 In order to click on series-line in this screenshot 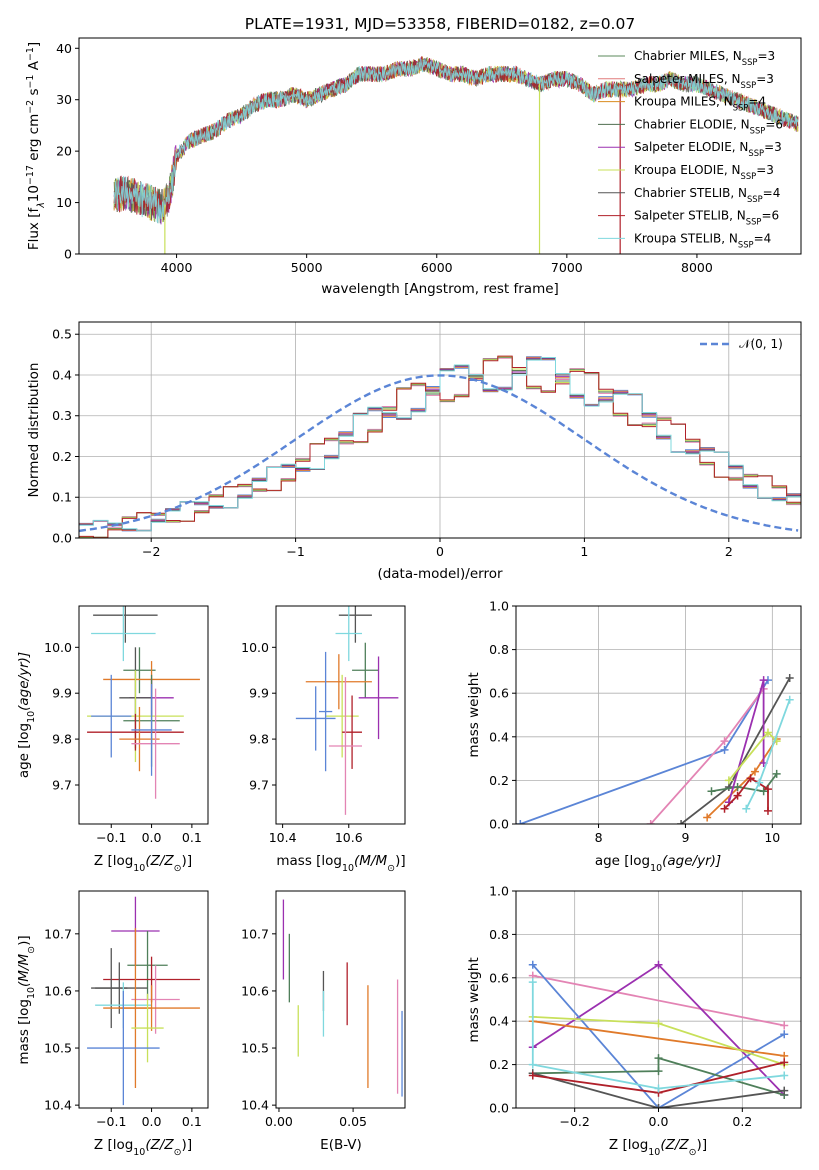, I will do `click(658, 1000)`.